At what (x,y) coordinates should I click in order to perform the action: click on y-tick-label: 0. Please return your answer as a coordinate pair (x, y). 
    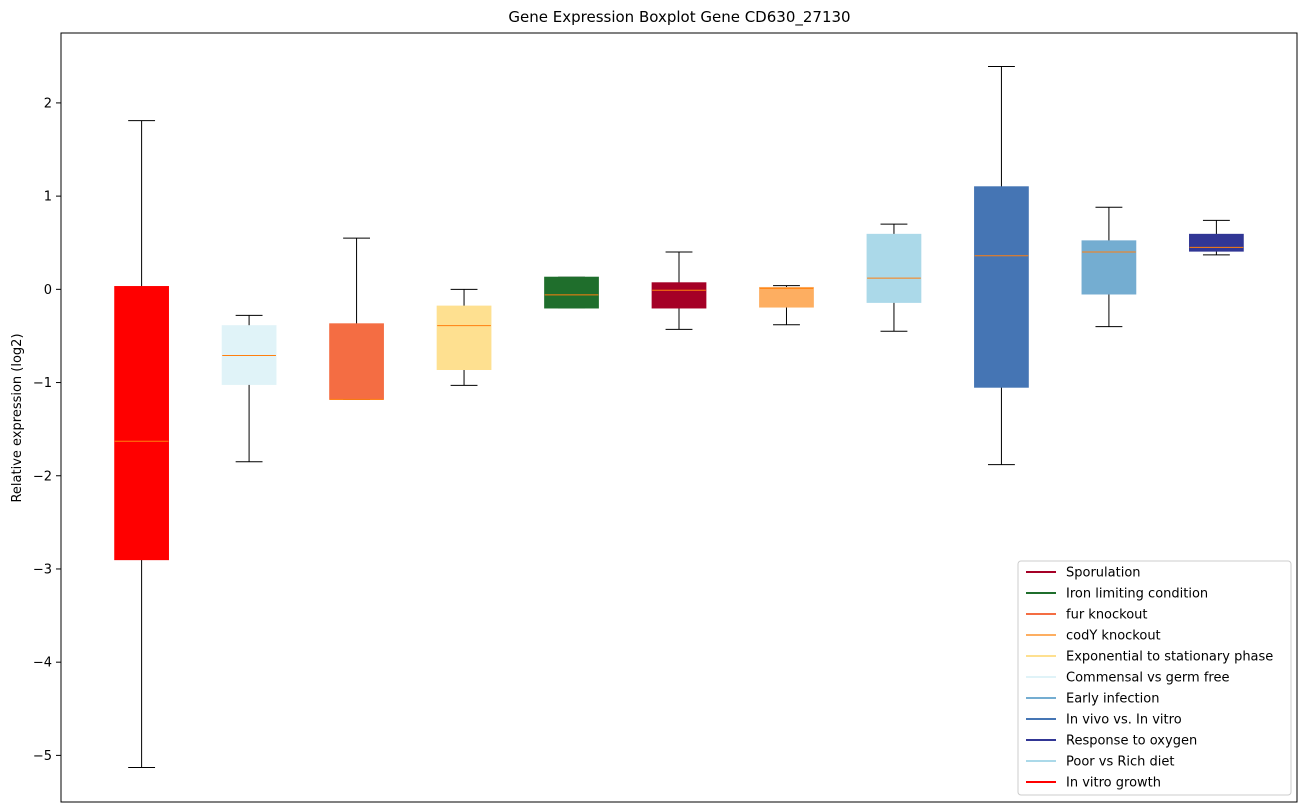
    Looking at the image, I should click on (48, 290).